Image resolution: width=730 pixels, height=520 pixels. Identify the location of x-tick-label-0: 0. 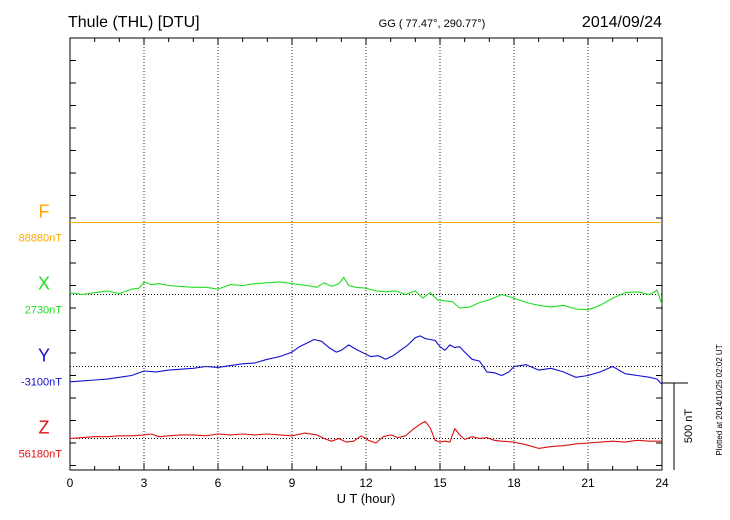
(70, 483).